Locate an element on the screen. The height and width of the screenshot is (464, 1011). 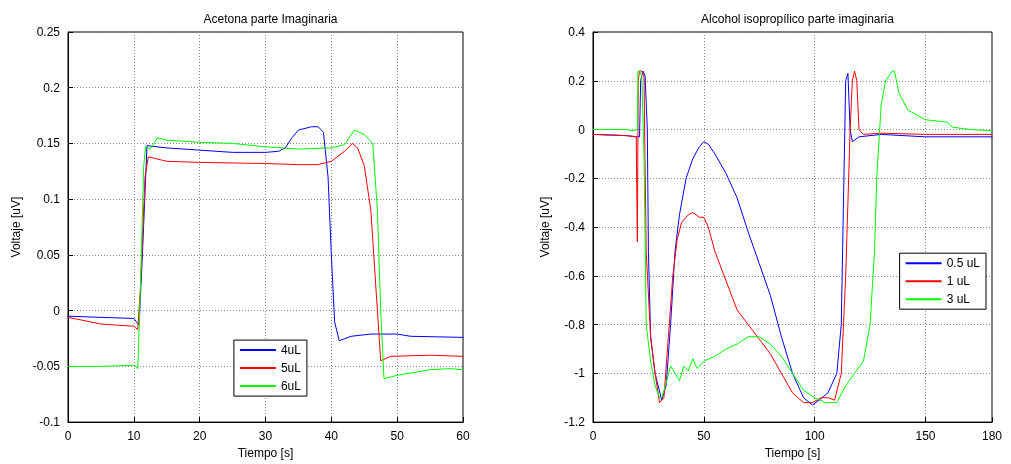
y-tick-label: -0.6 is located at coordinates (575, 275).